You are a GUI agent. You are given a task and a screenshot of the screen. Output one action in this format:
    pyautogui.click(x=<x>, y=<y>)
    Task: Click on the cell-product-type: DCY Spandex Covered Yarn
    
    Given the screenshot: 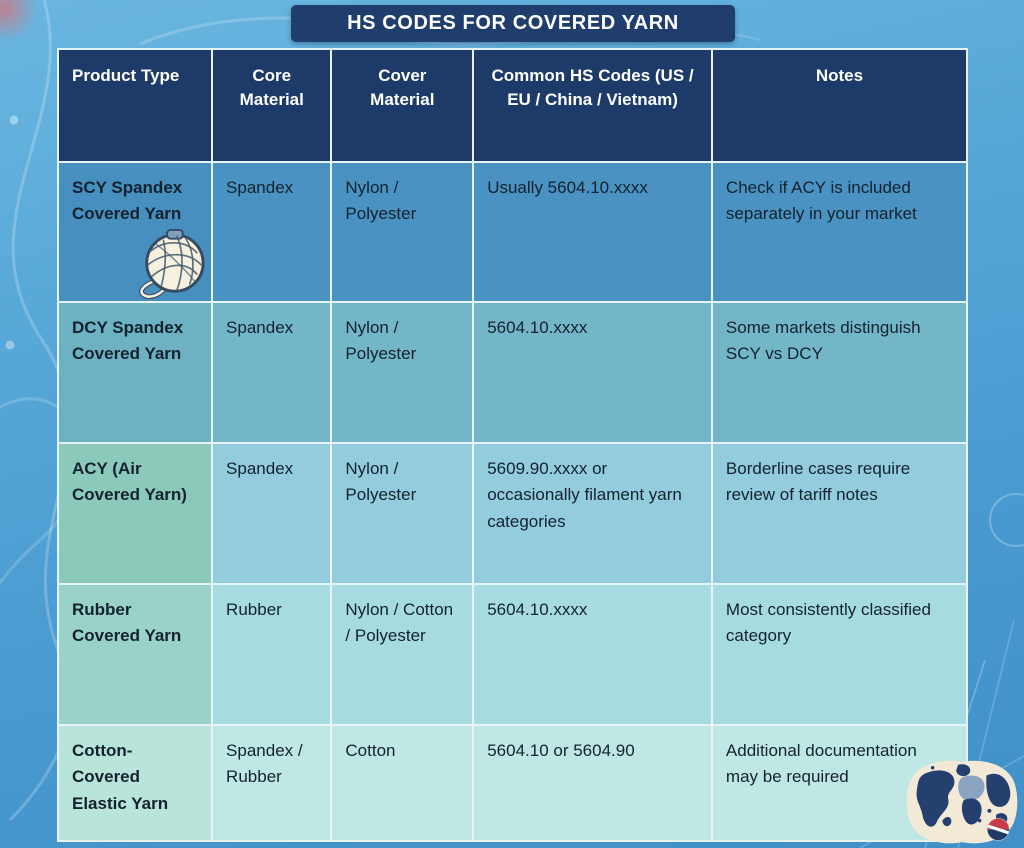 What is the action you would take?
    pyautogui.click(x=135, y=372)
    